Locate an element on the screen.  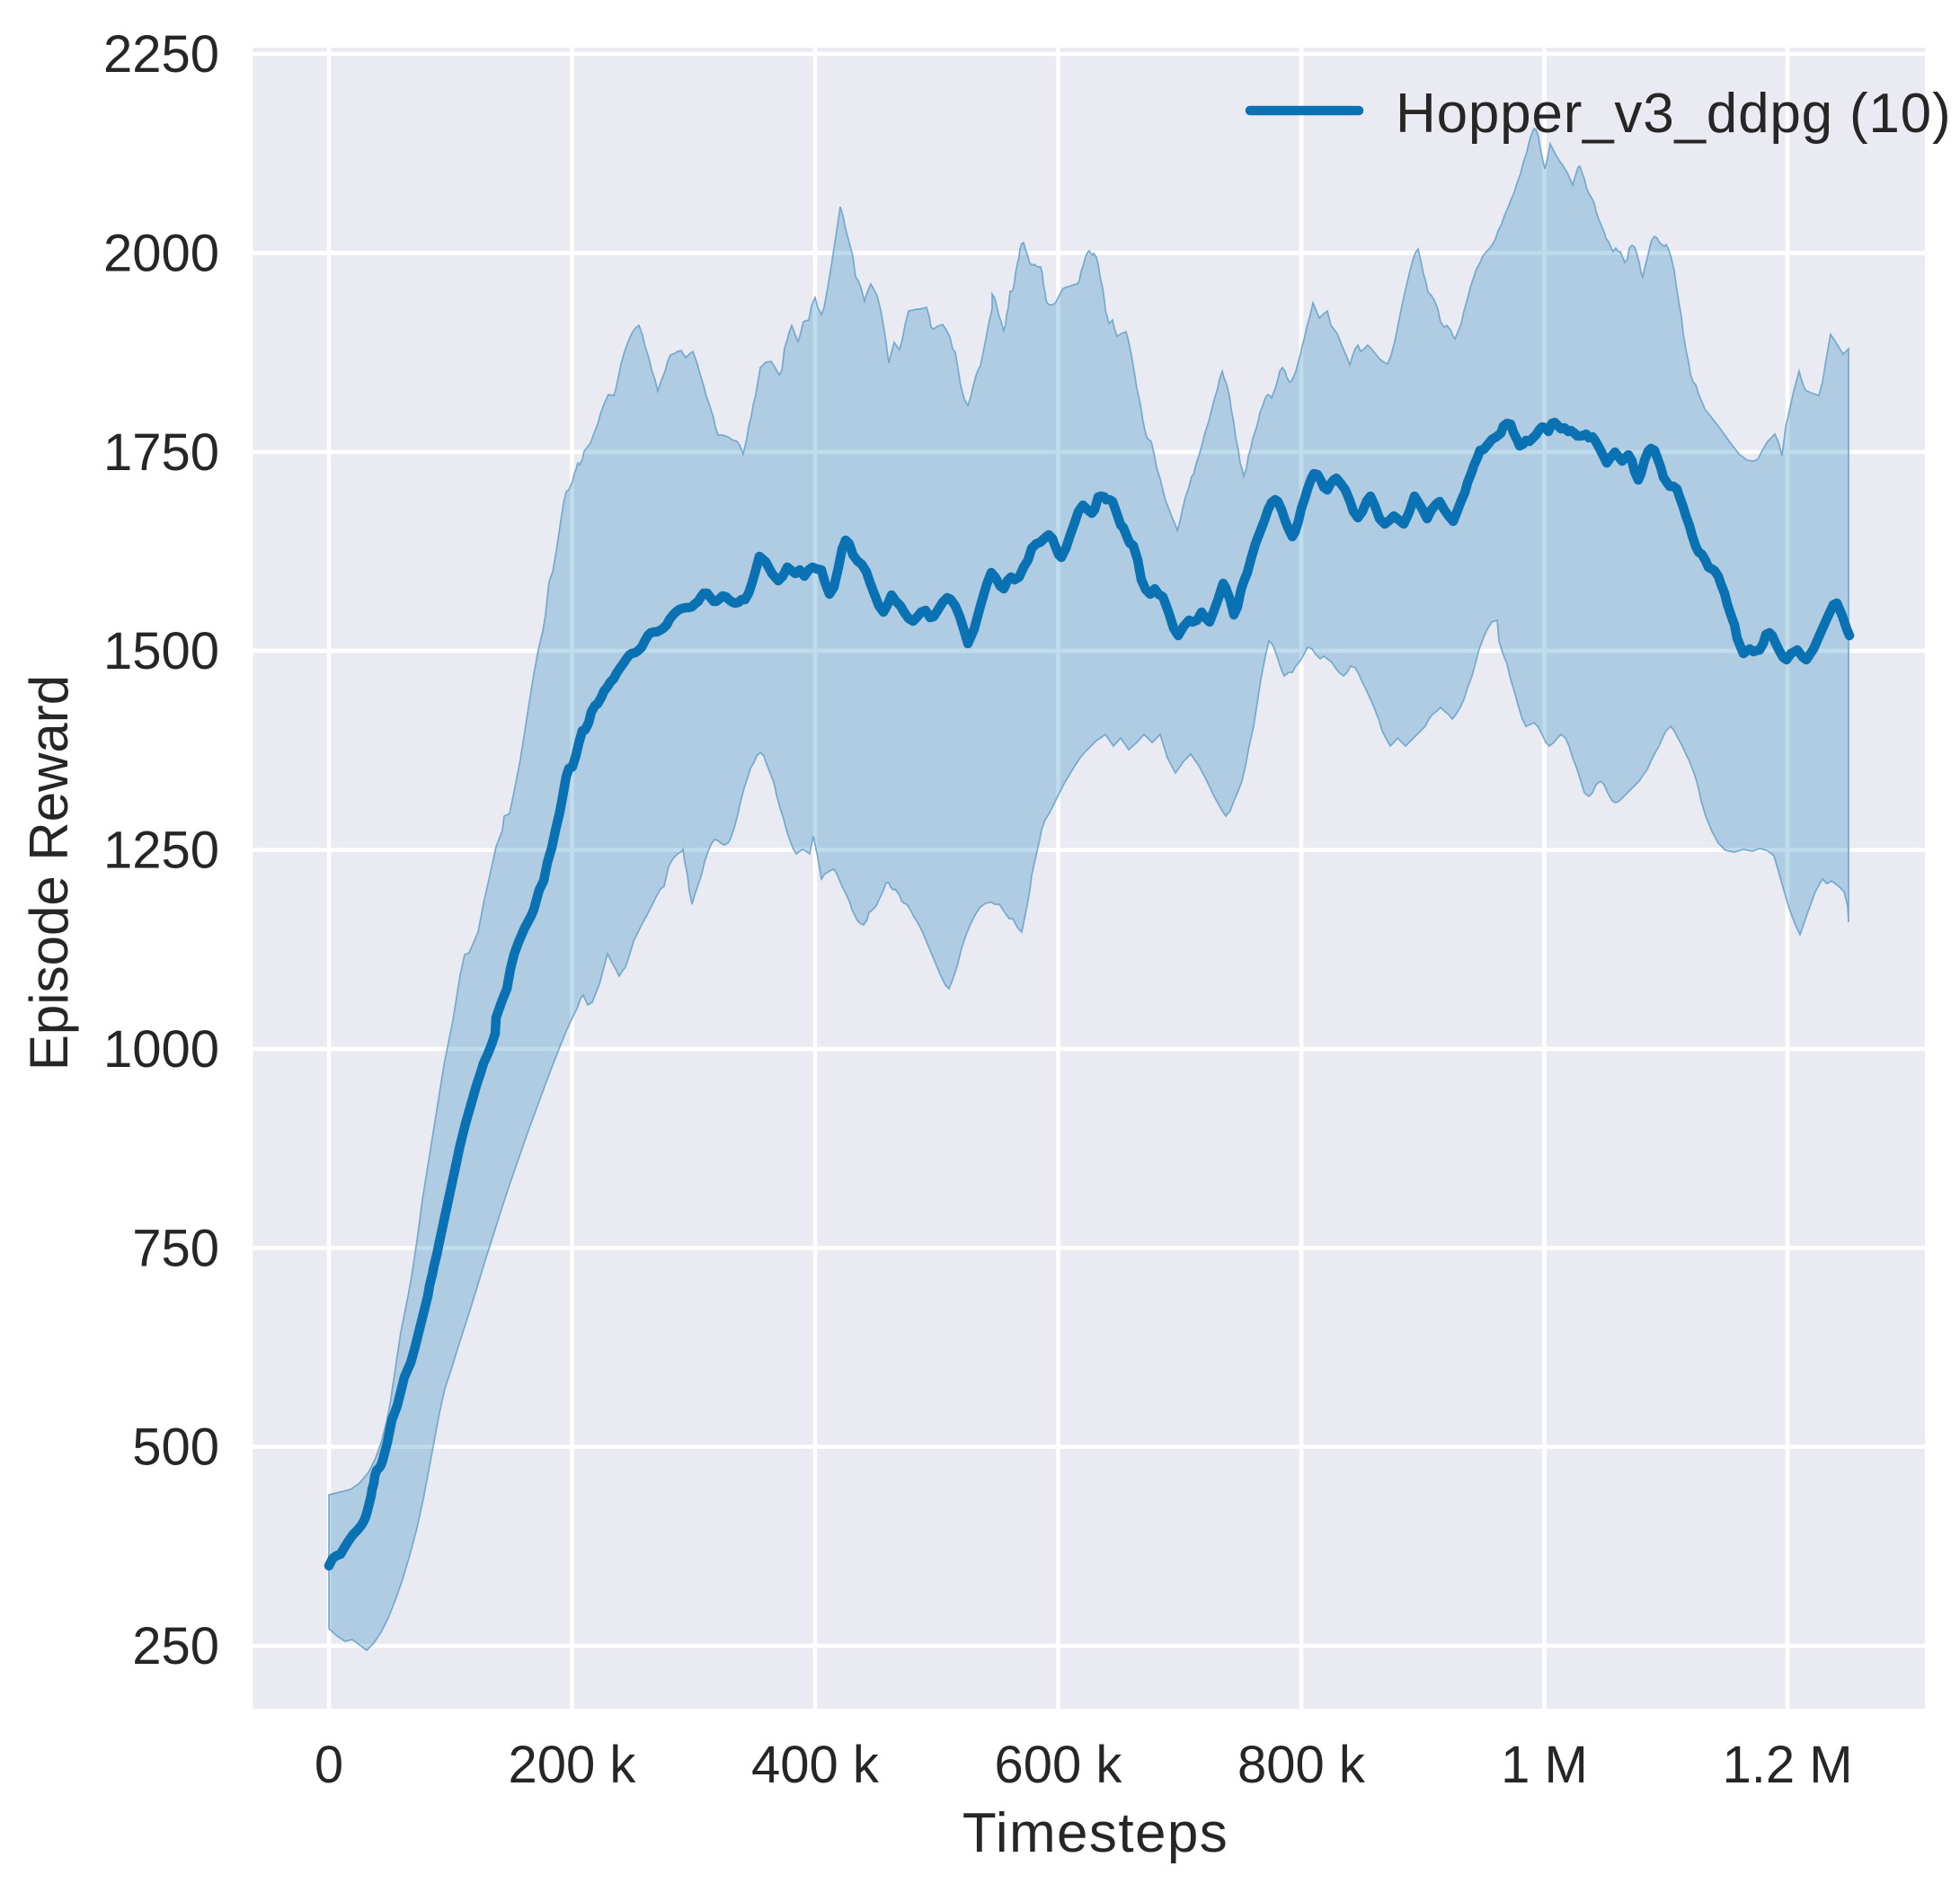
svg-text: 0 is located at coordinates (329, 1765).